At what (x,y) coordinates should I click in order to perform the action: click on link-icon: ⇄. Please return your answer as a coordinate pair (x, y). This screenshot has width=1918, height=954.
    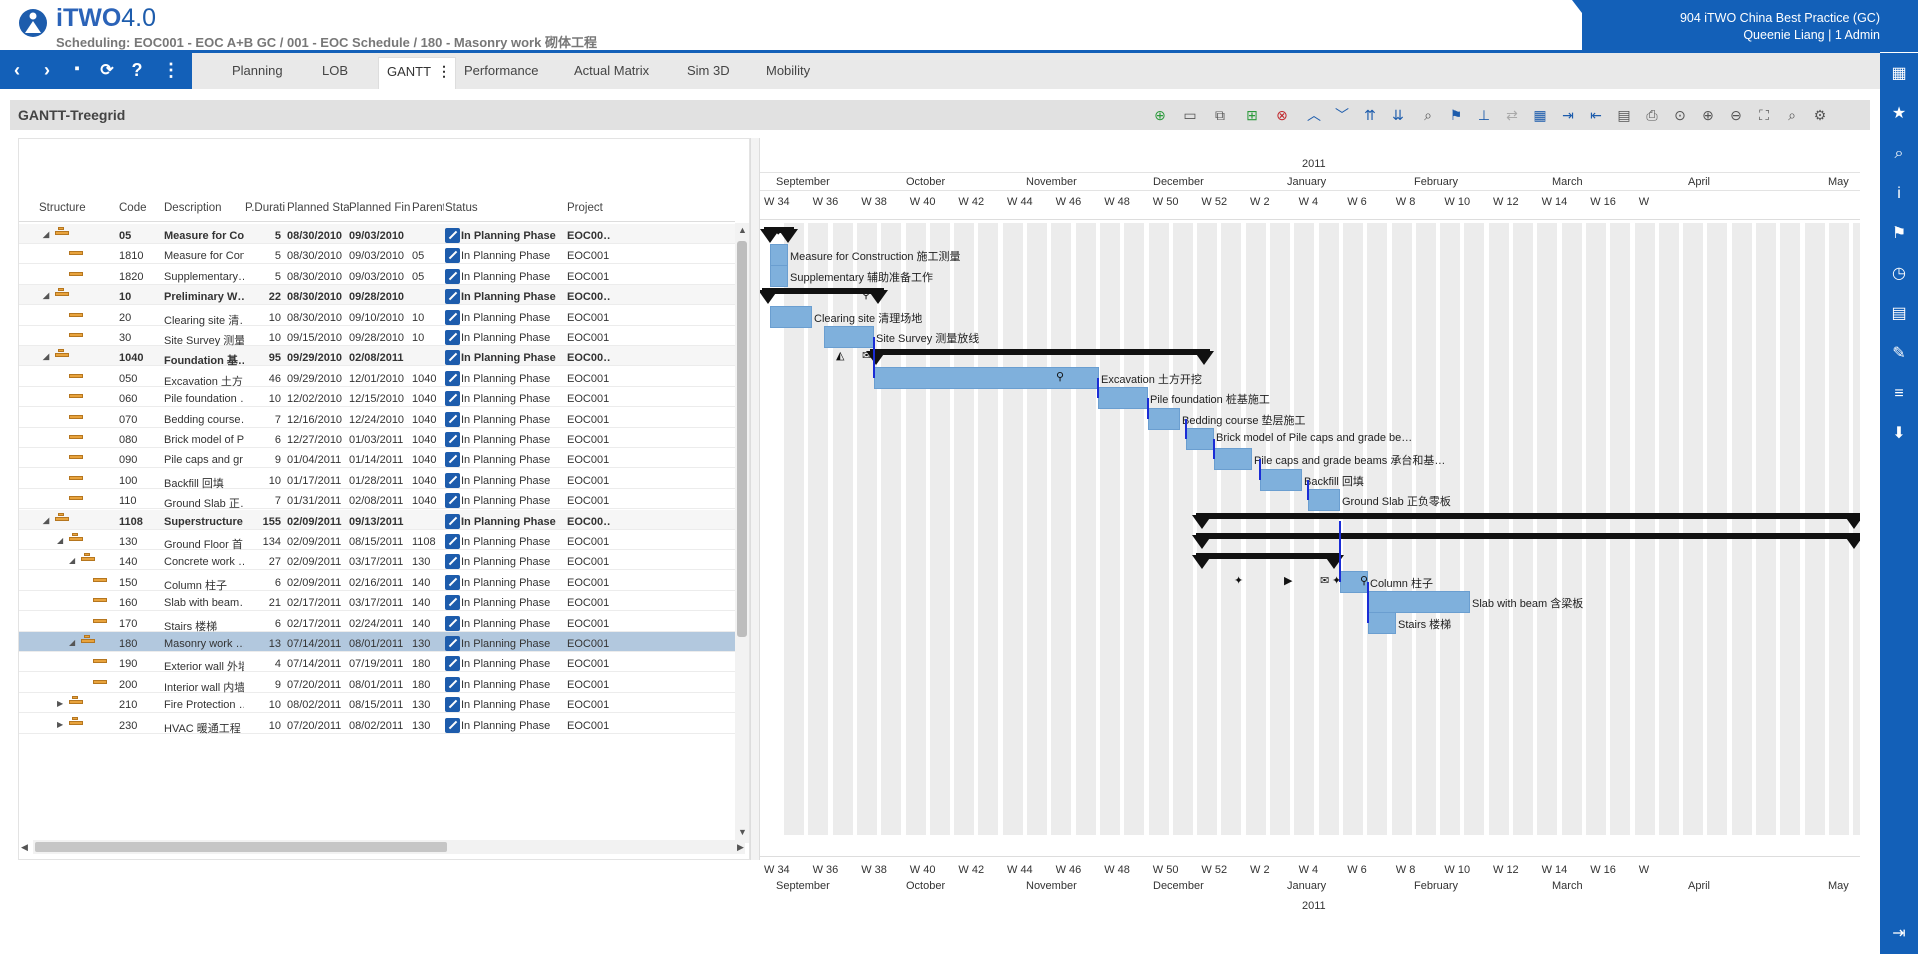
    Looking at the image, I should click on (1512, 115).